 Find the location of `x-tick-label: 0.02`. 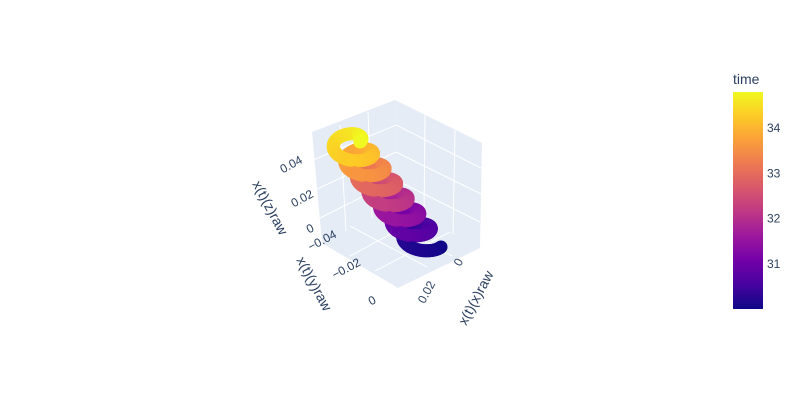

x-tick-label: 0.02 is located at coordinates (426, 291).